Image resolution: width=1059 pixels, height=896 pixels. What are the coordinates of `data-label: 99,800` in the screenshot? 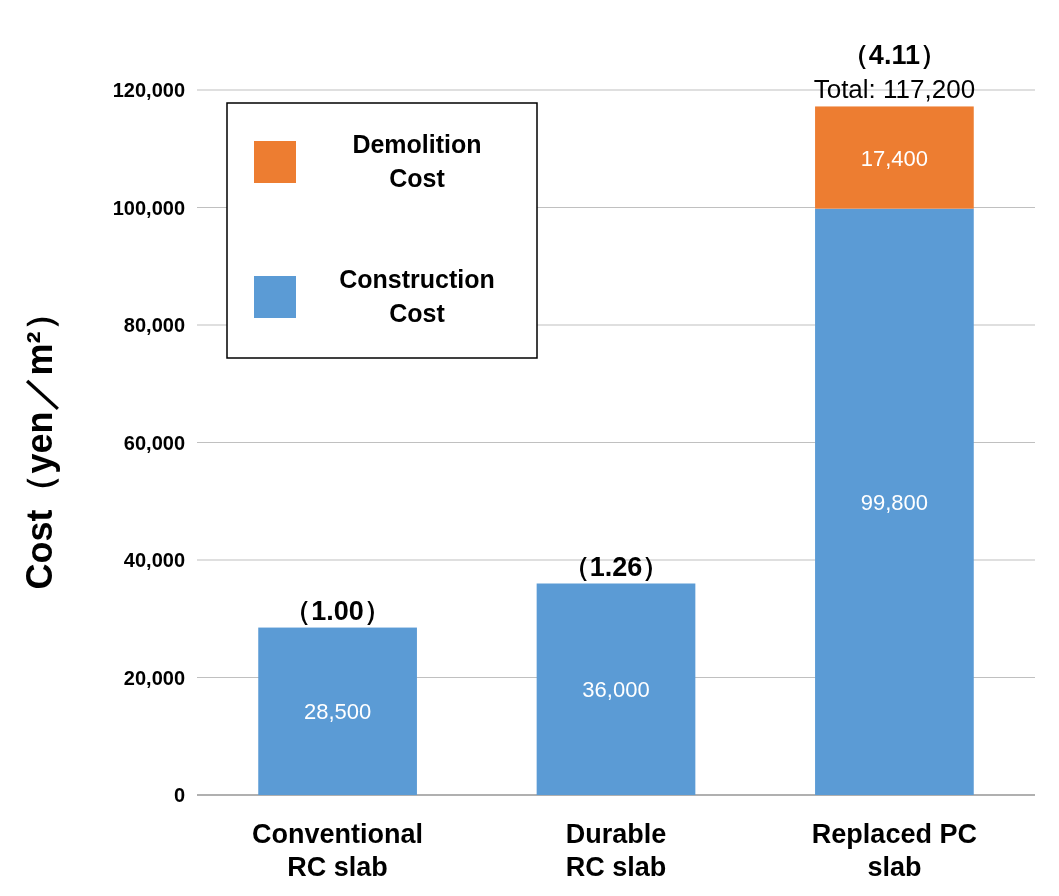 It's located at (894, 502).